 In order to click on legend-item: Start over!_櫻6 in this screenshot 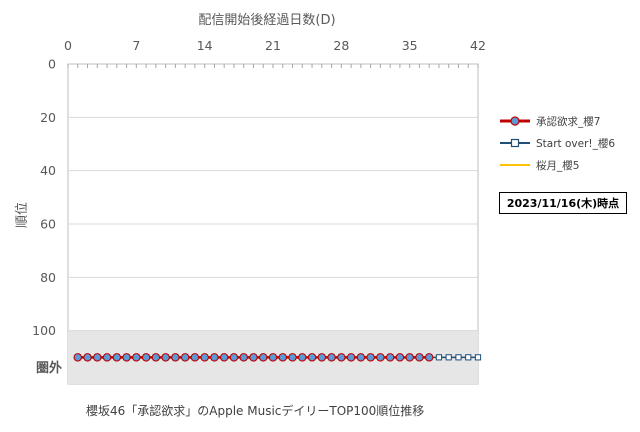, I will do `click(568, 143)`.